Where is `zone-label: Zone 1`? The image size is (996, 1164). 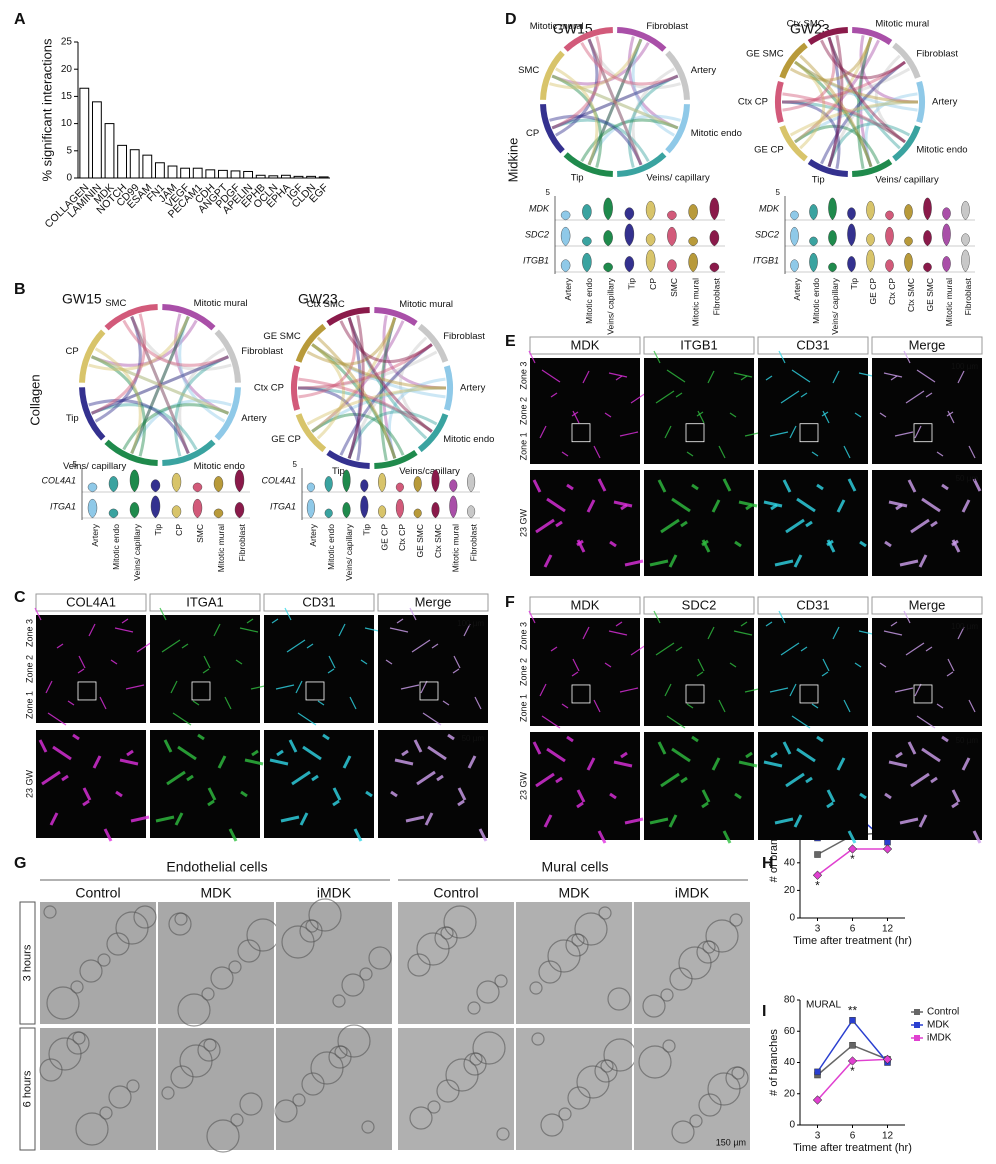
zone-label: Zone 1 is located at coordinates (523, 708).